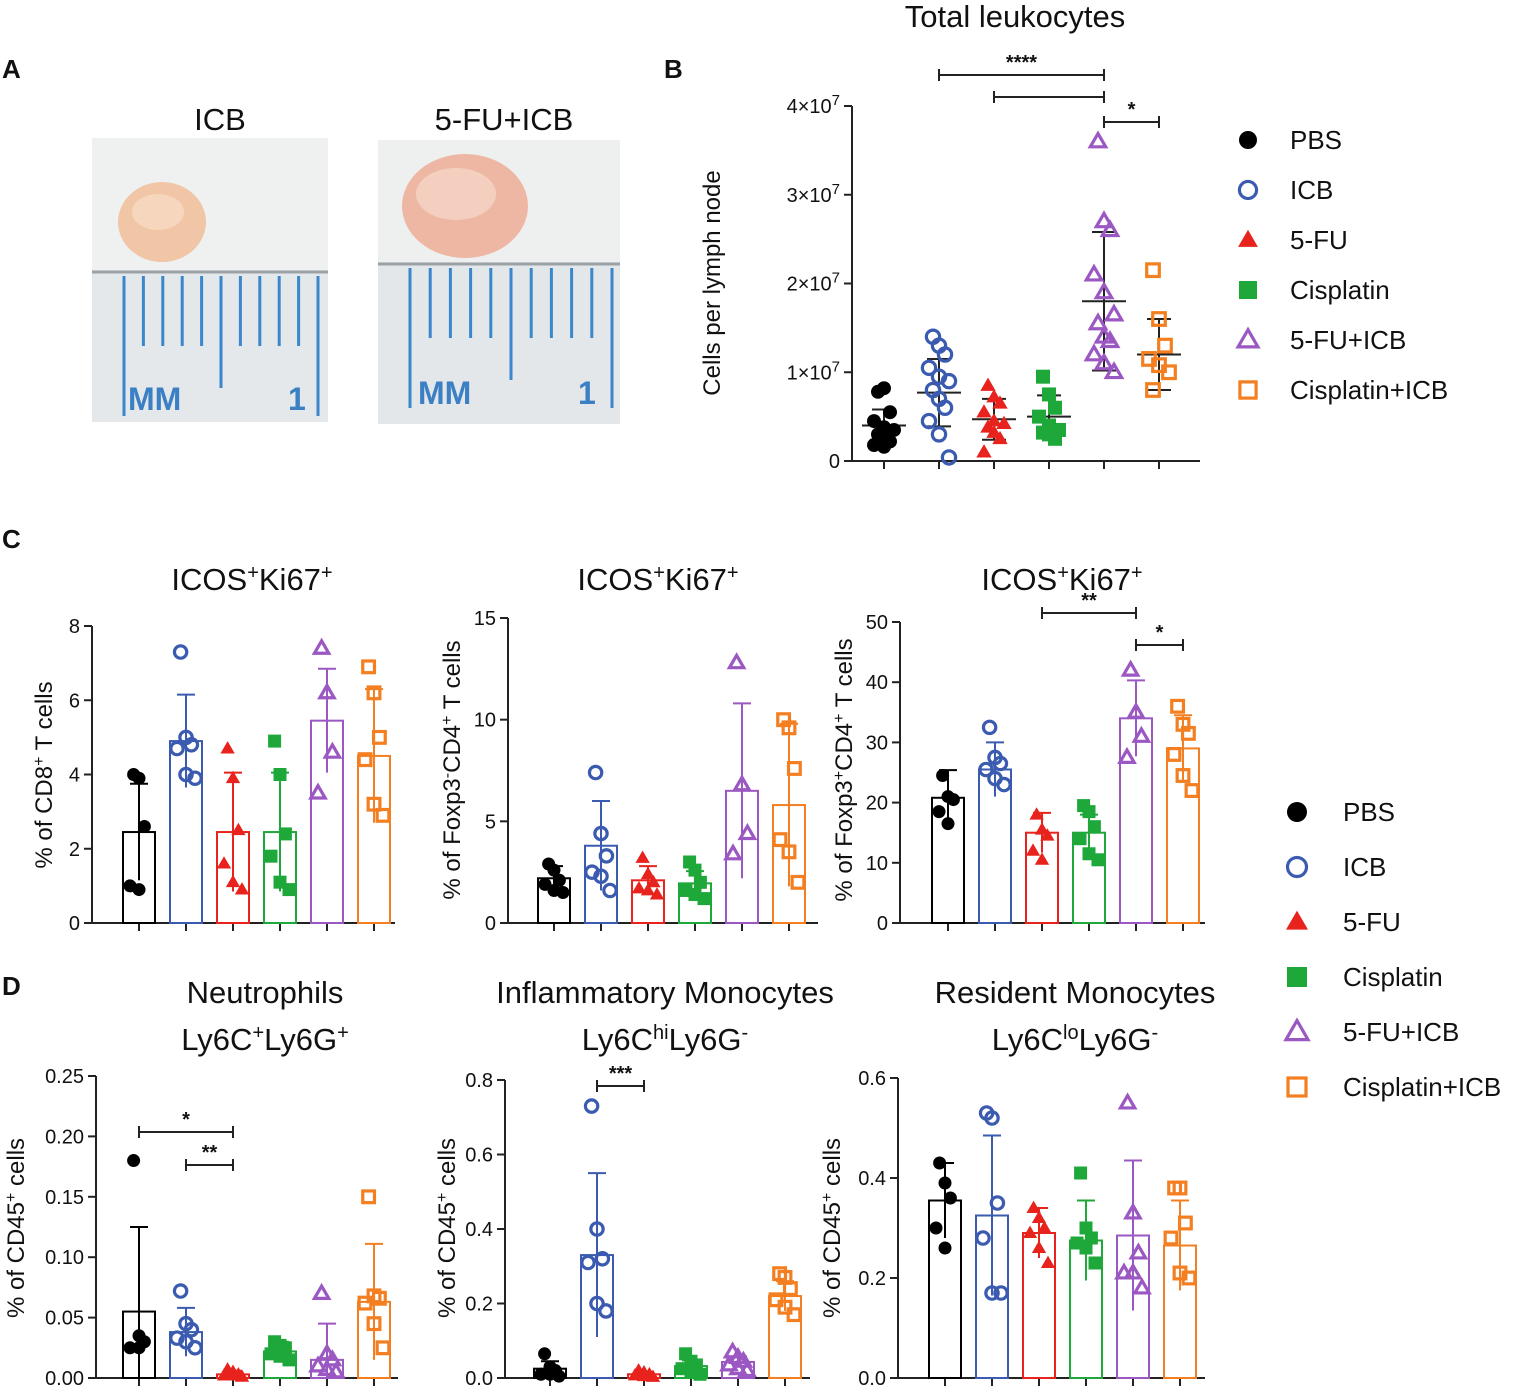  Describe the element at coordinates (1248, 290) in the screenshot. I see `legend-marker-Cisplatin` at that location.